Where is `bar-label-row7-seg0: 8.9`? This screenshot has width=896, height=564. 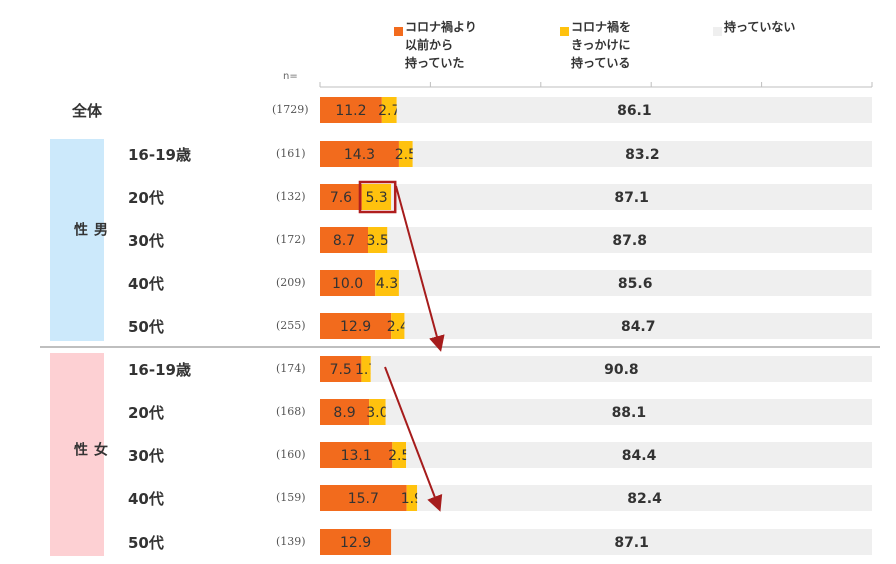
bar-label-row7-seg0: 8.9 is located at coordinates (344, 413).